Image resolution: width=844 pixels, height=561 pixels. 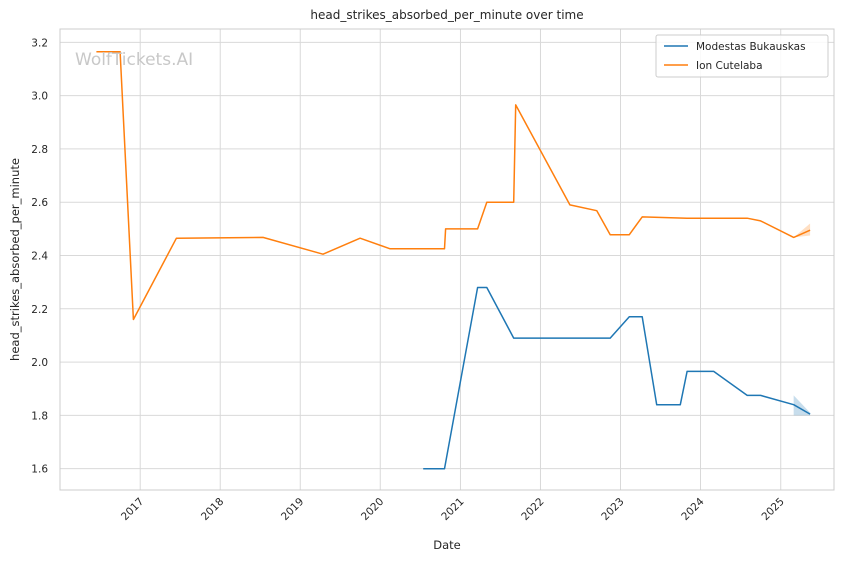 I want to click on y-tick-labels: 1.6 1.8 2.0 2.2 2.4 2.6 2.8 3.0 3.2, so click(x=39, y=256).